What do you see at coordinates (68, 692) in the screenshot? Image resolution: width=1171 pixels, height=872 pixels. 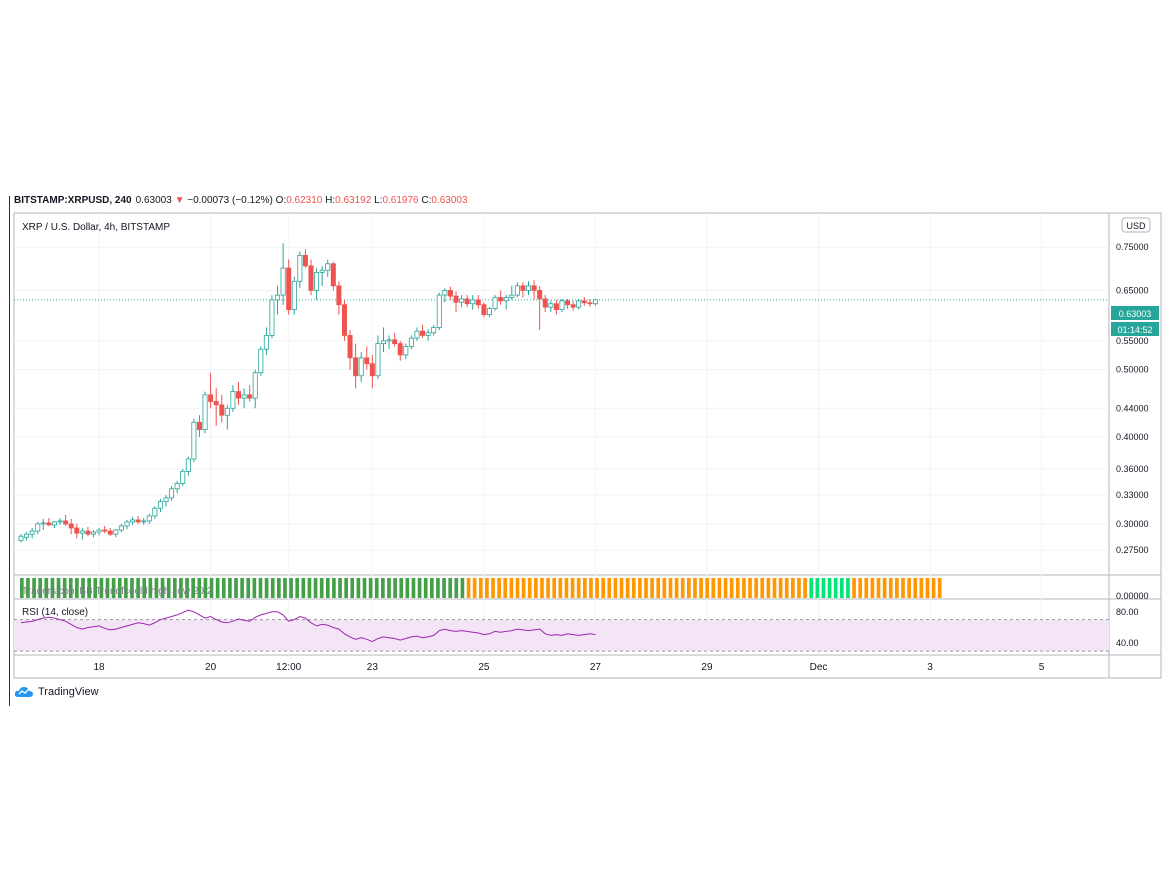 I see `branding-text: TradingView` at bounding box center [68, 692].